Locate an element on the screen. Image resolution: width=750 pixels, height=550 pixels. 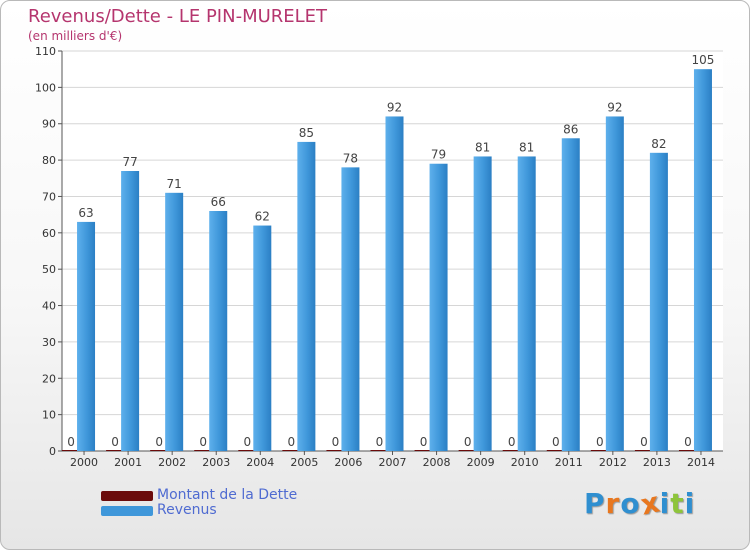
data-label-revenus: 79 is located at coordinates (438, 155).